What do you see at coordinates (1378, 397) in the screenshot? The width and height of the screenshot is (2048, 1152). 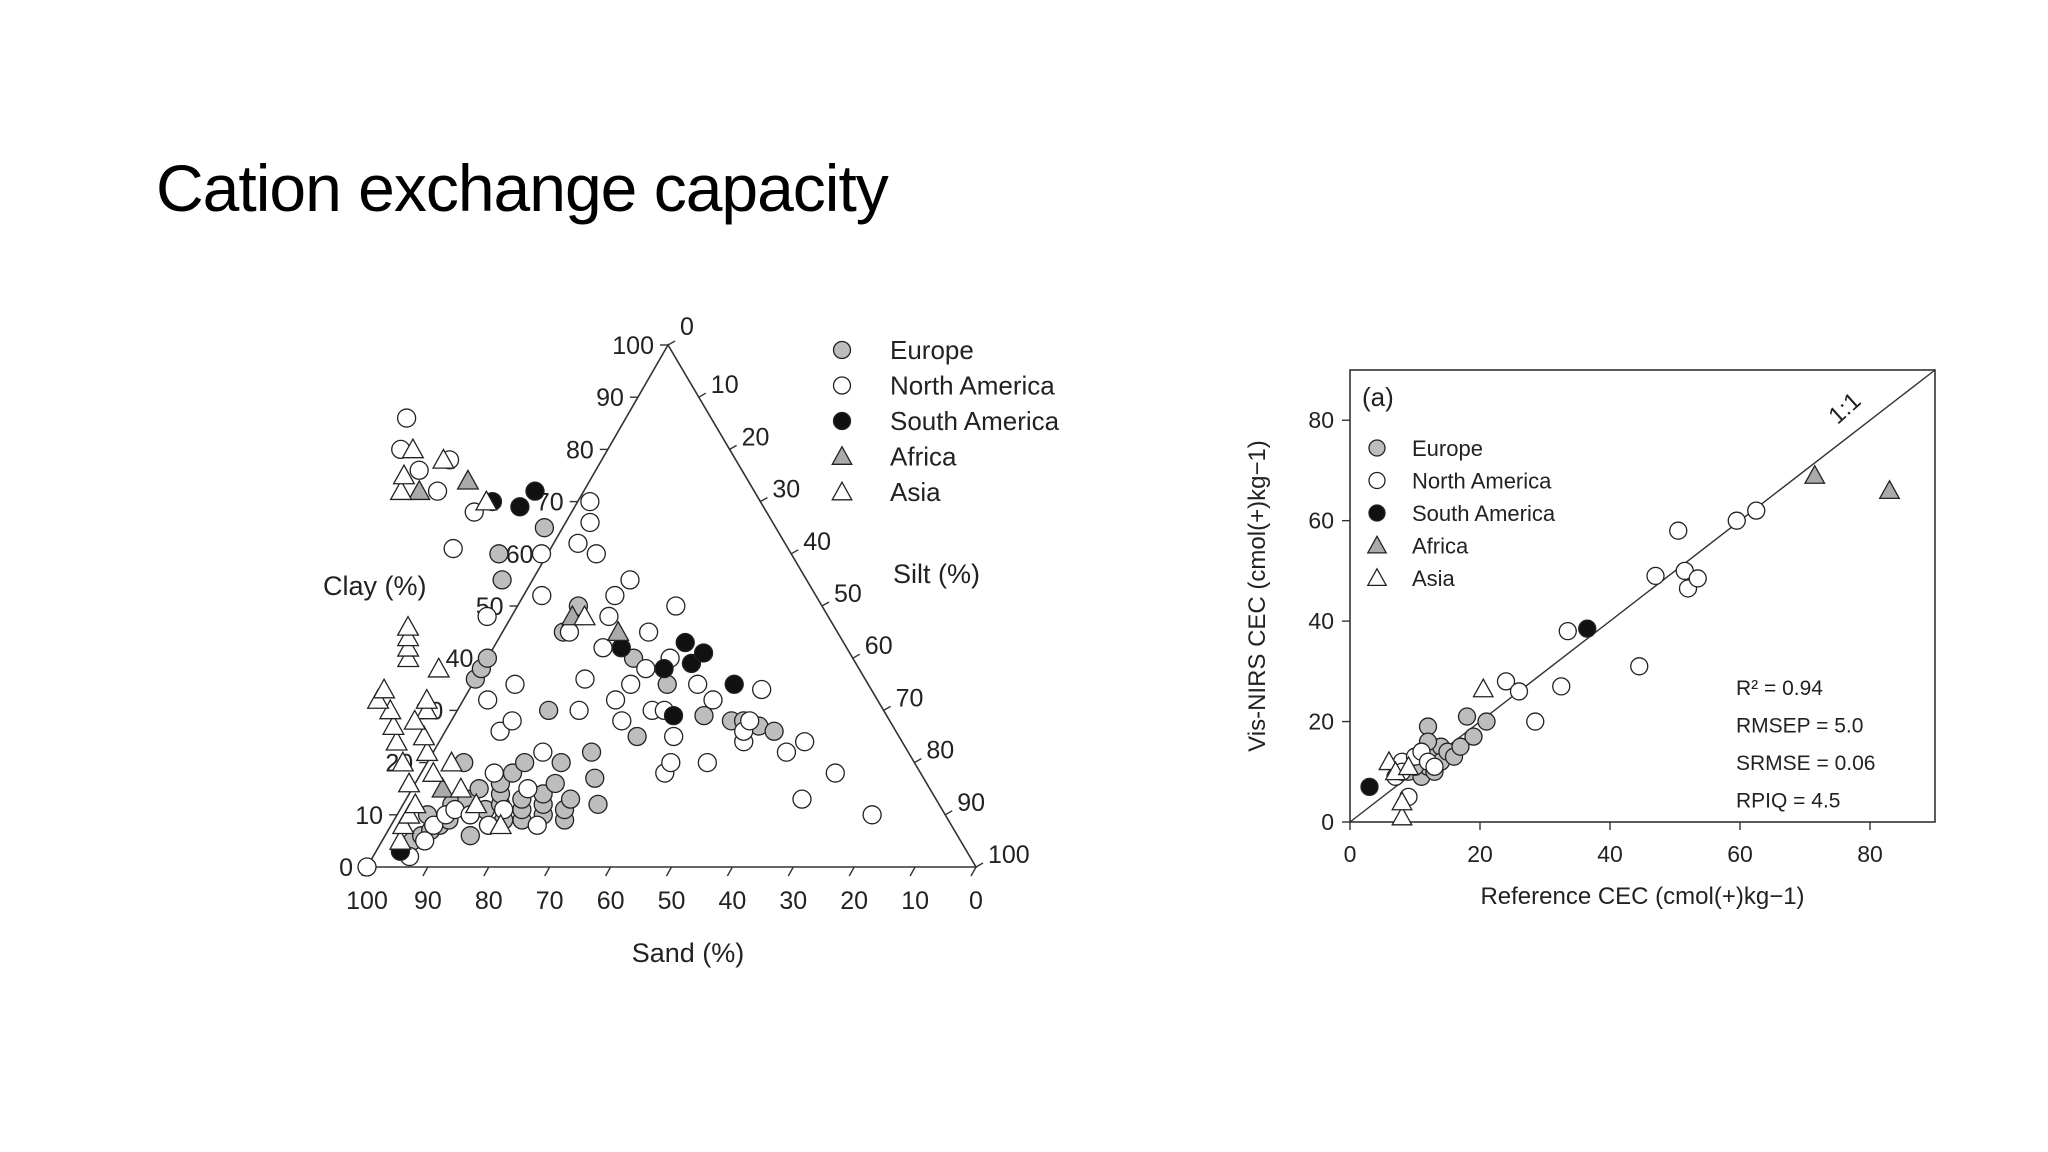 I see `panel-label: (a)` at bounding box center [1378, 397].